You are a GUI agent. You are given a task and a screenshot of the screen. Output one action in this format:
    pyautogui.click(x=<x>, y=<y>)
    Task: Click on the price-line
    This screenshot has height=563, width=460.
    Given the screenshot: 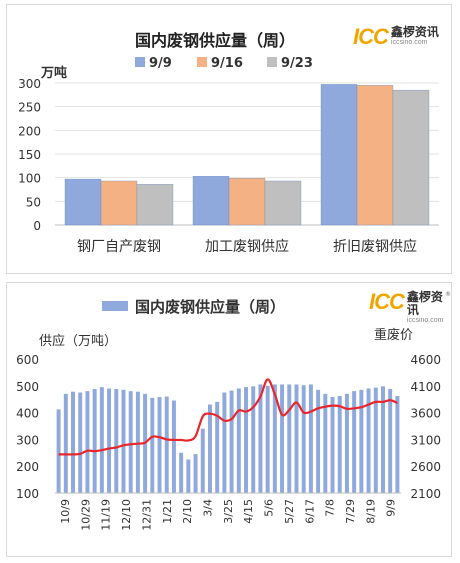 What is the action you would take?
    pyautogui.click(x=228, y=417)
    